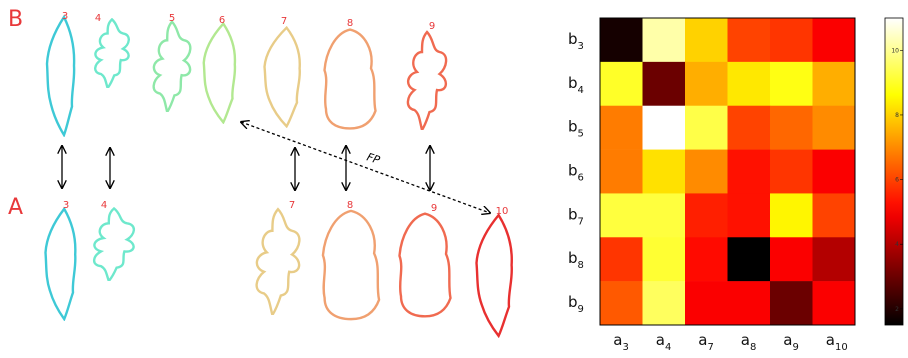  What do you see at coordinates (15, 207) in the screenshot?
I see `panel-label: A` at bounding box center [15, 207].